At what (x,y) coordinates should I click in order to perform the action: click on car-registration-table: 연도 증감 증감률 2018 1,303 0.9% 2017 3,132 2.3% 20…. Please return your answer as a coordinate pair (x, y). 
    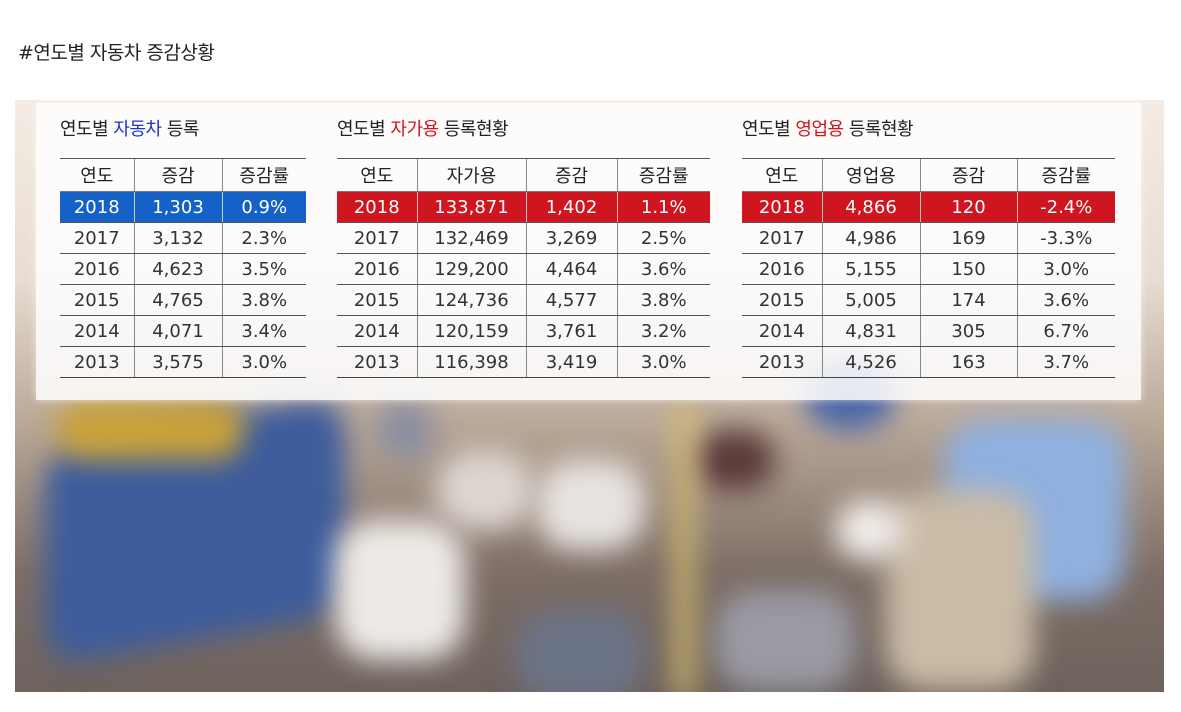
    Looking at the image, I should click on (183, 268).